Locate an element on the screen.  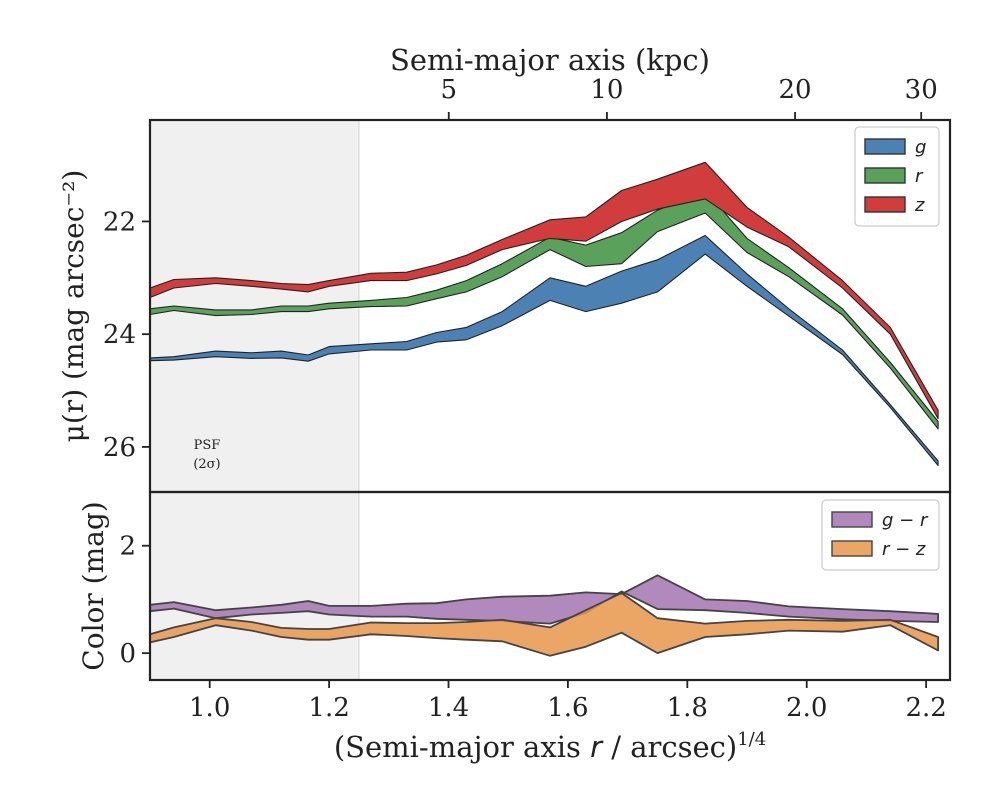
x-tick-label: 1.4 is located at coordinates (448, 708).